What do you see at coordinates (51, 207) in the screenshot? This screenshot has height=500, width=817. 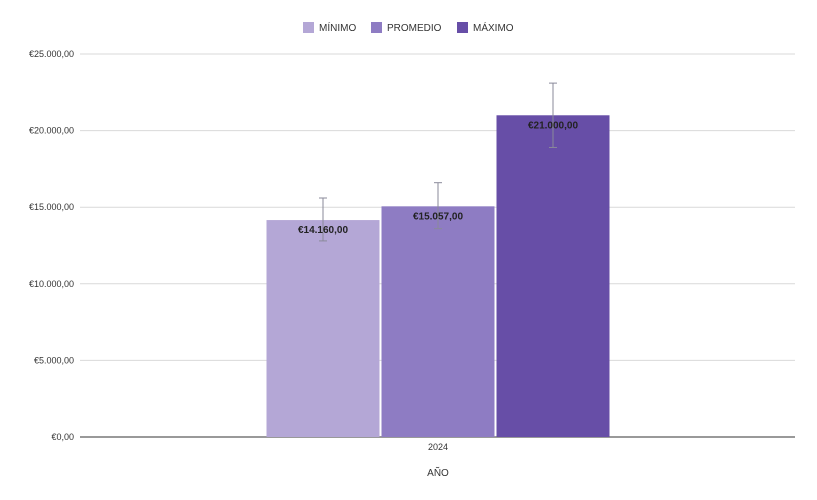 I see `y-tick-label: €15.000,00` at bounding box center [51, 207].